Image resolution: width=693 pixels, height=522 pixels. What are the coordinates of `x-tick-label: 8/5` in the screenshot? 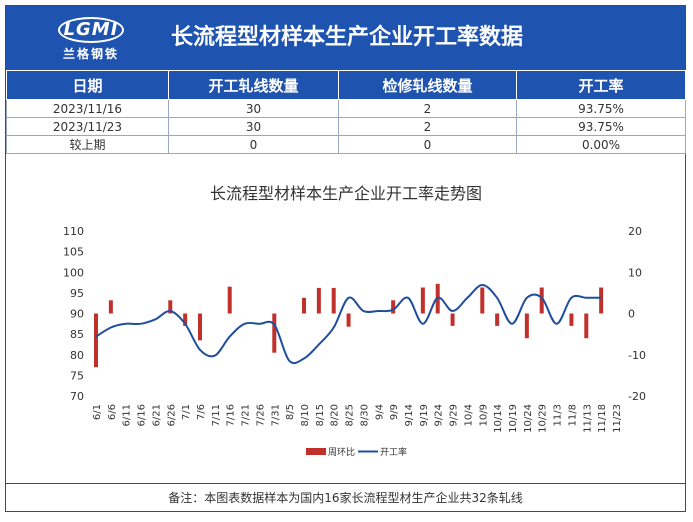 It's located at (290, 412).